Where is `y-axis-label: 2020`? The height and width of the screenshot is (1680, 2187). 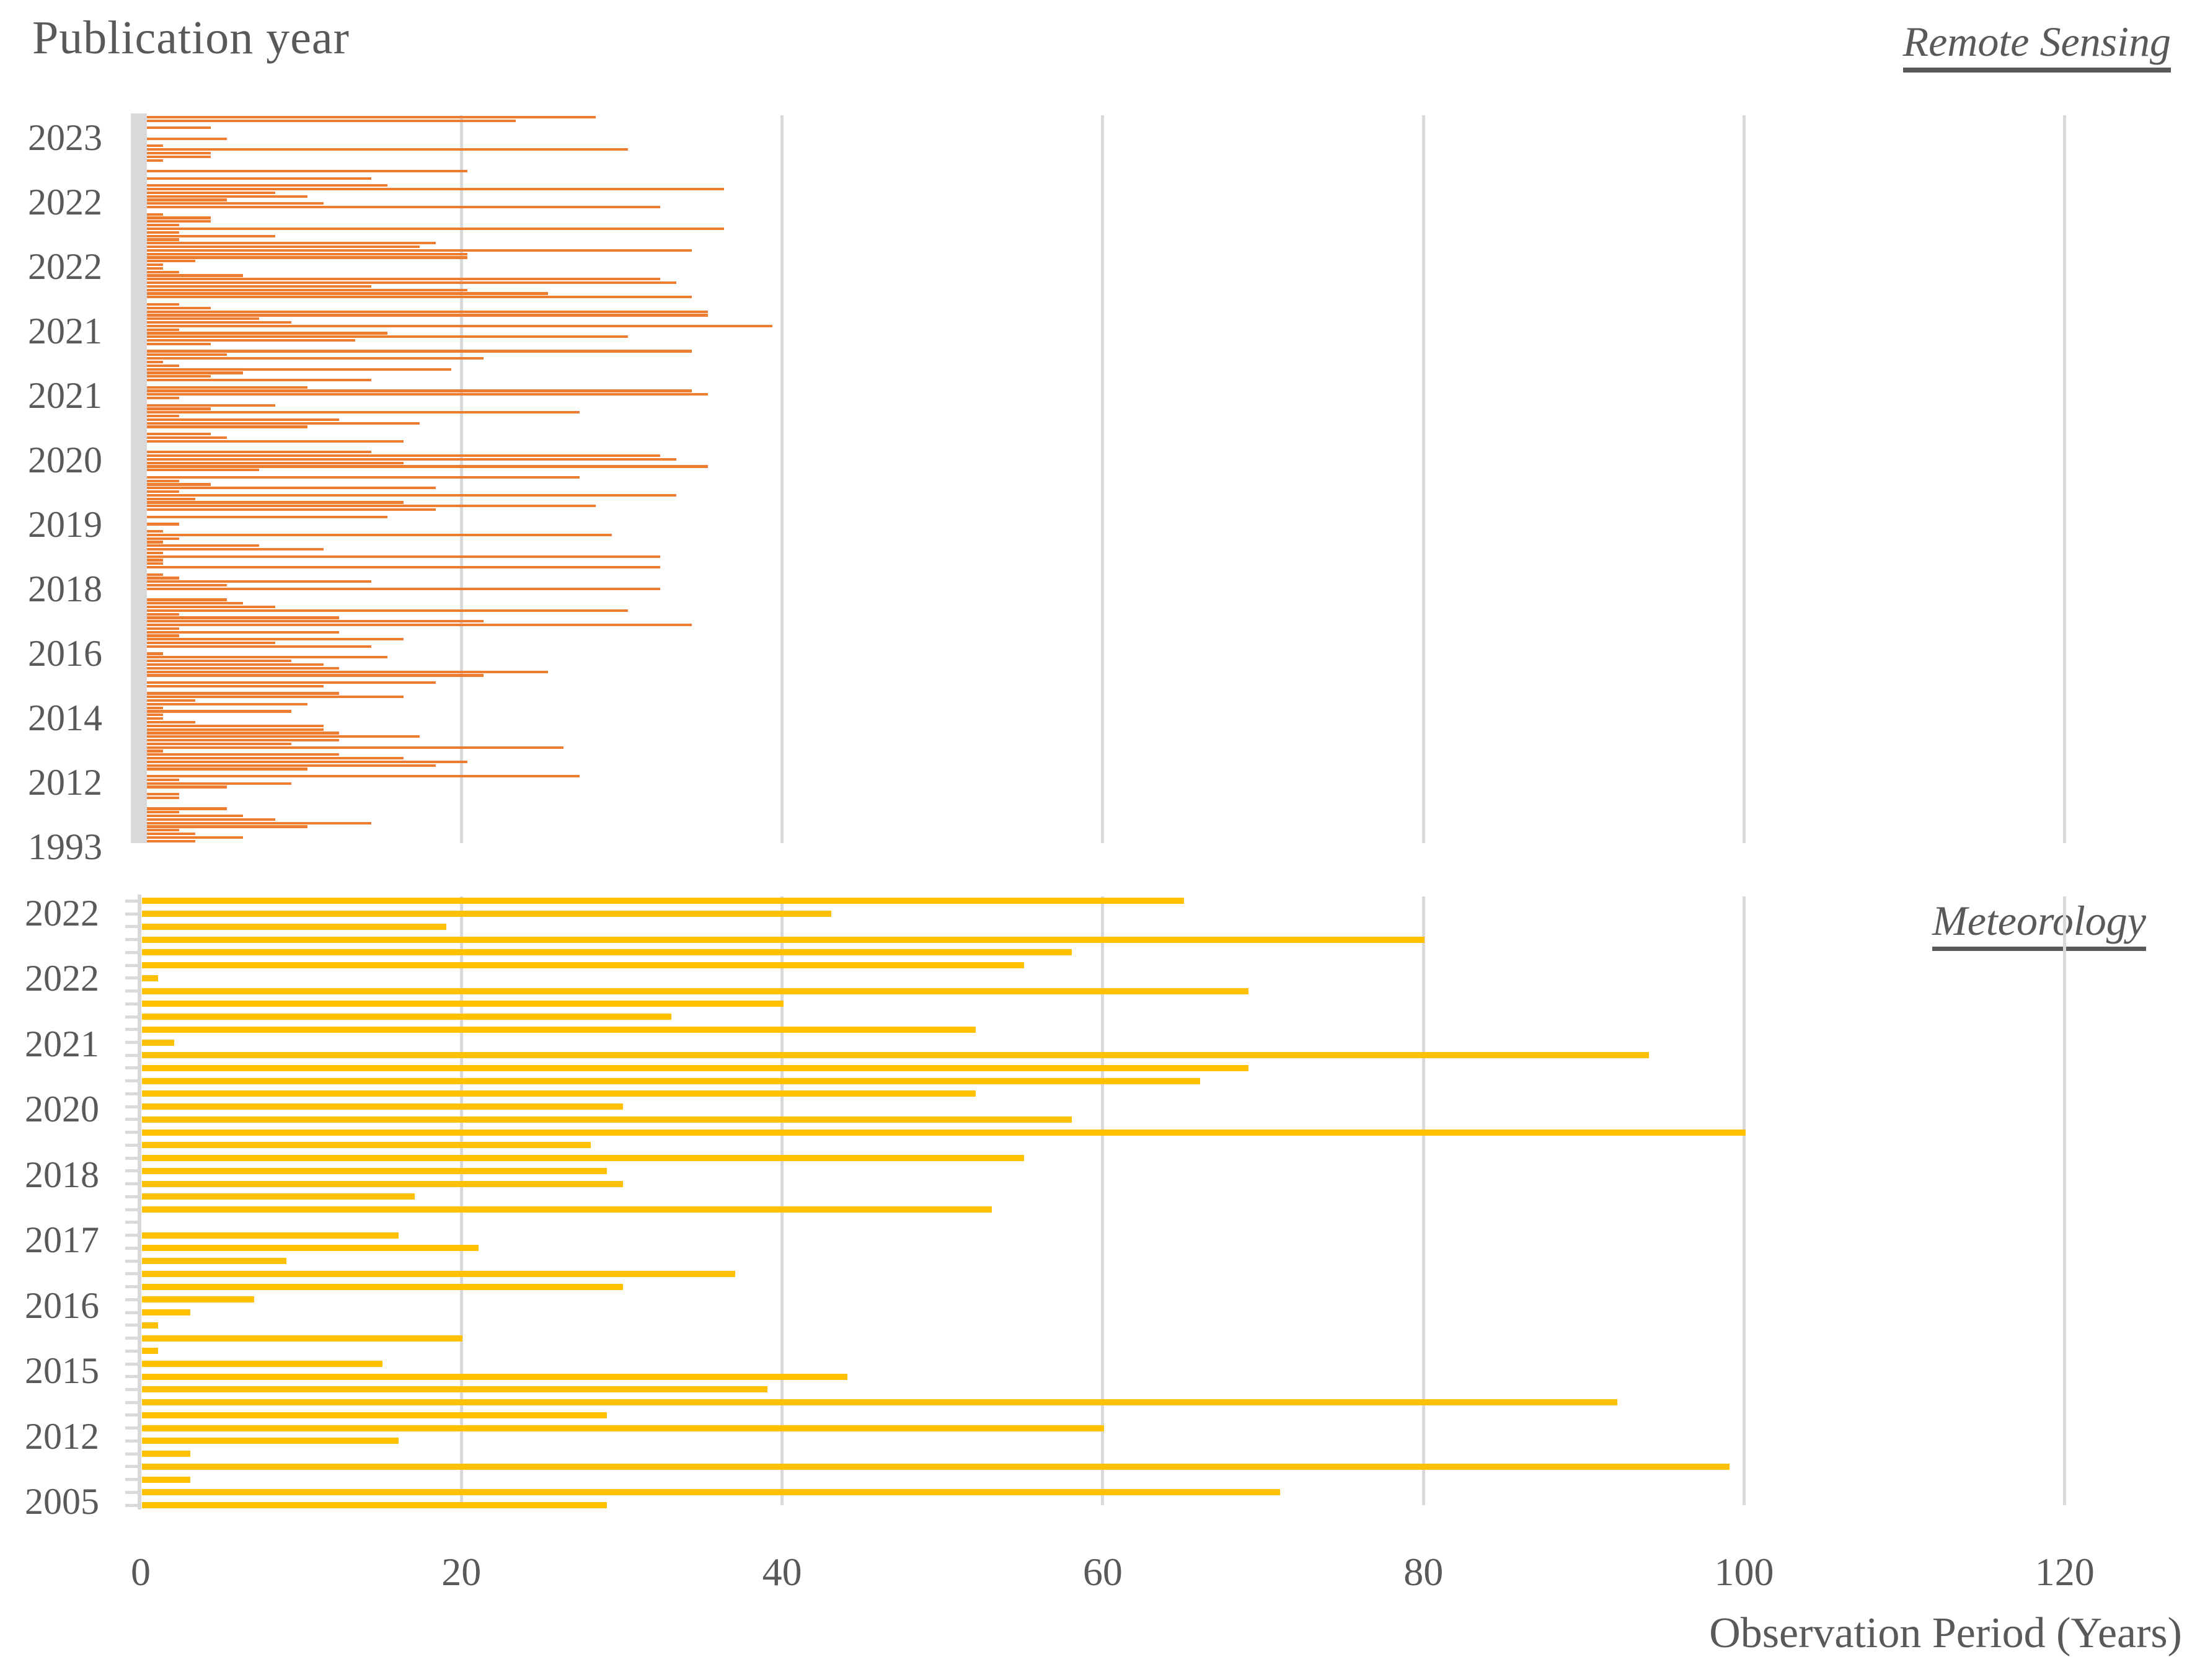
y-axis-label: 2020 is located at coordinates (62, 1110).